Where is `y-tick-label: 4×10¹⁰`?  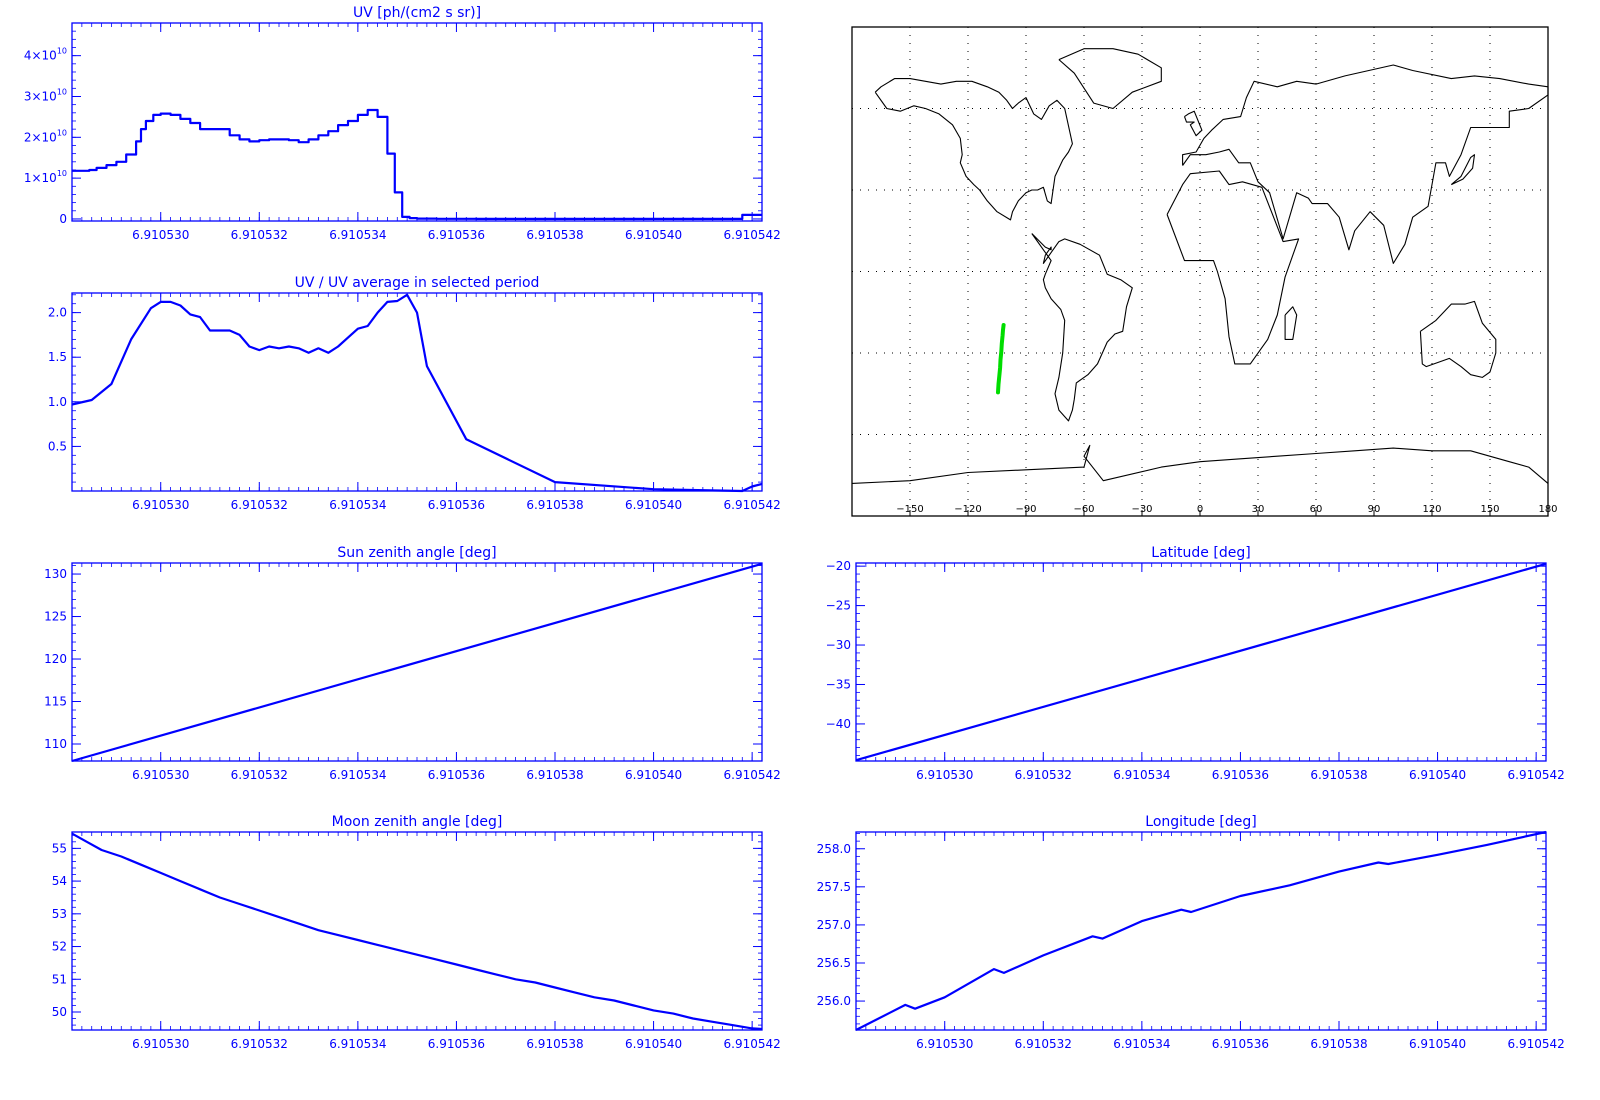 y-tick-label: 4×10¹⁰ is located at coordinates (45, 55).